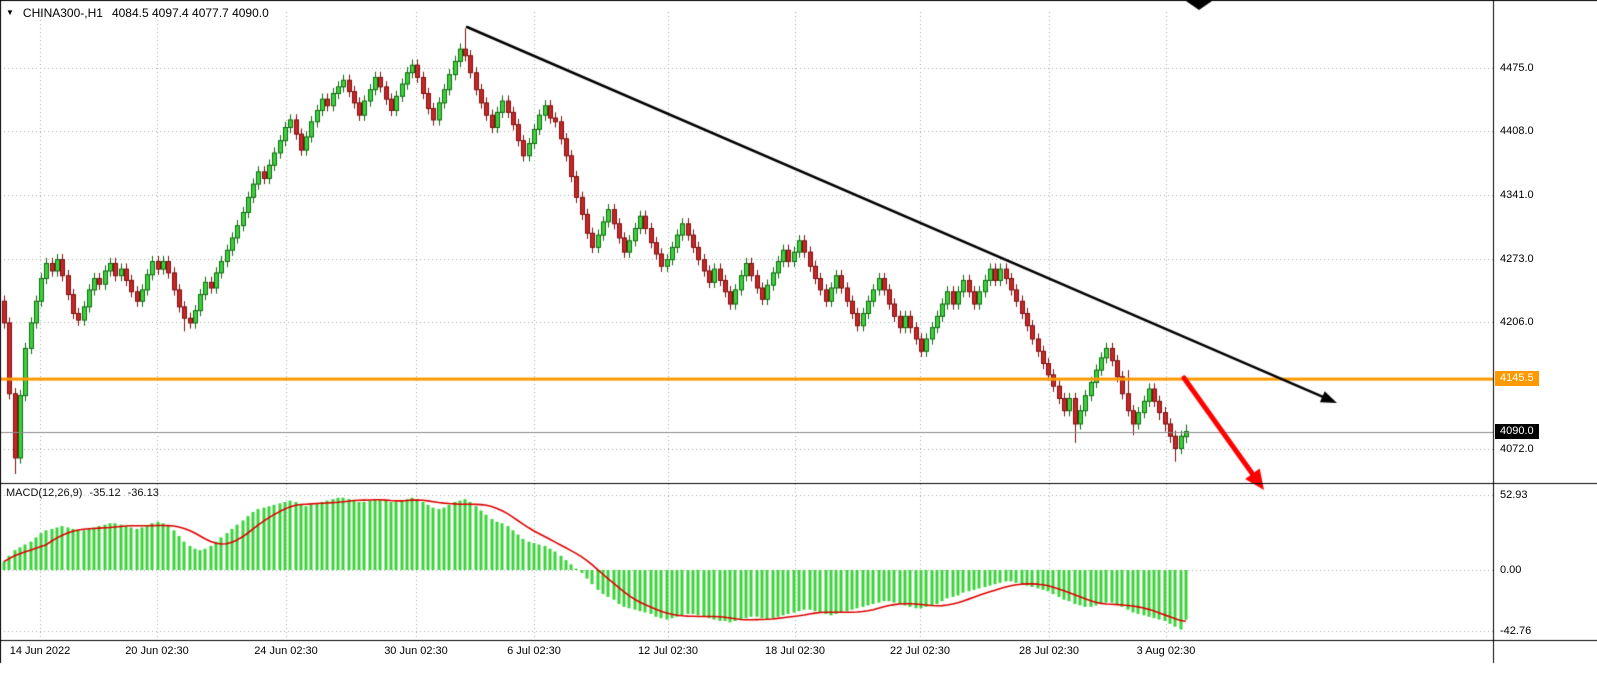 Image resolution: width=1597 pixels, height=675 pixels. Describe the element at coordinates (286, 651) in the screenshot. I see `time-axis-label: 24 Jun 02:30` at that location.